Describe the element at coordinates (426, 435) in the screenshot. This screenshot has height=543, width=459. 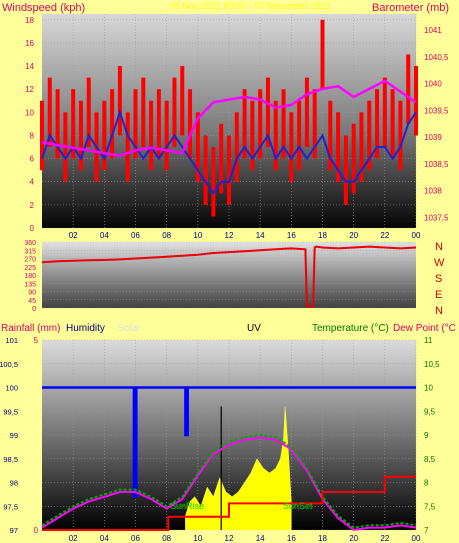
I see `temperature-y-tick-label: 9` at that location.